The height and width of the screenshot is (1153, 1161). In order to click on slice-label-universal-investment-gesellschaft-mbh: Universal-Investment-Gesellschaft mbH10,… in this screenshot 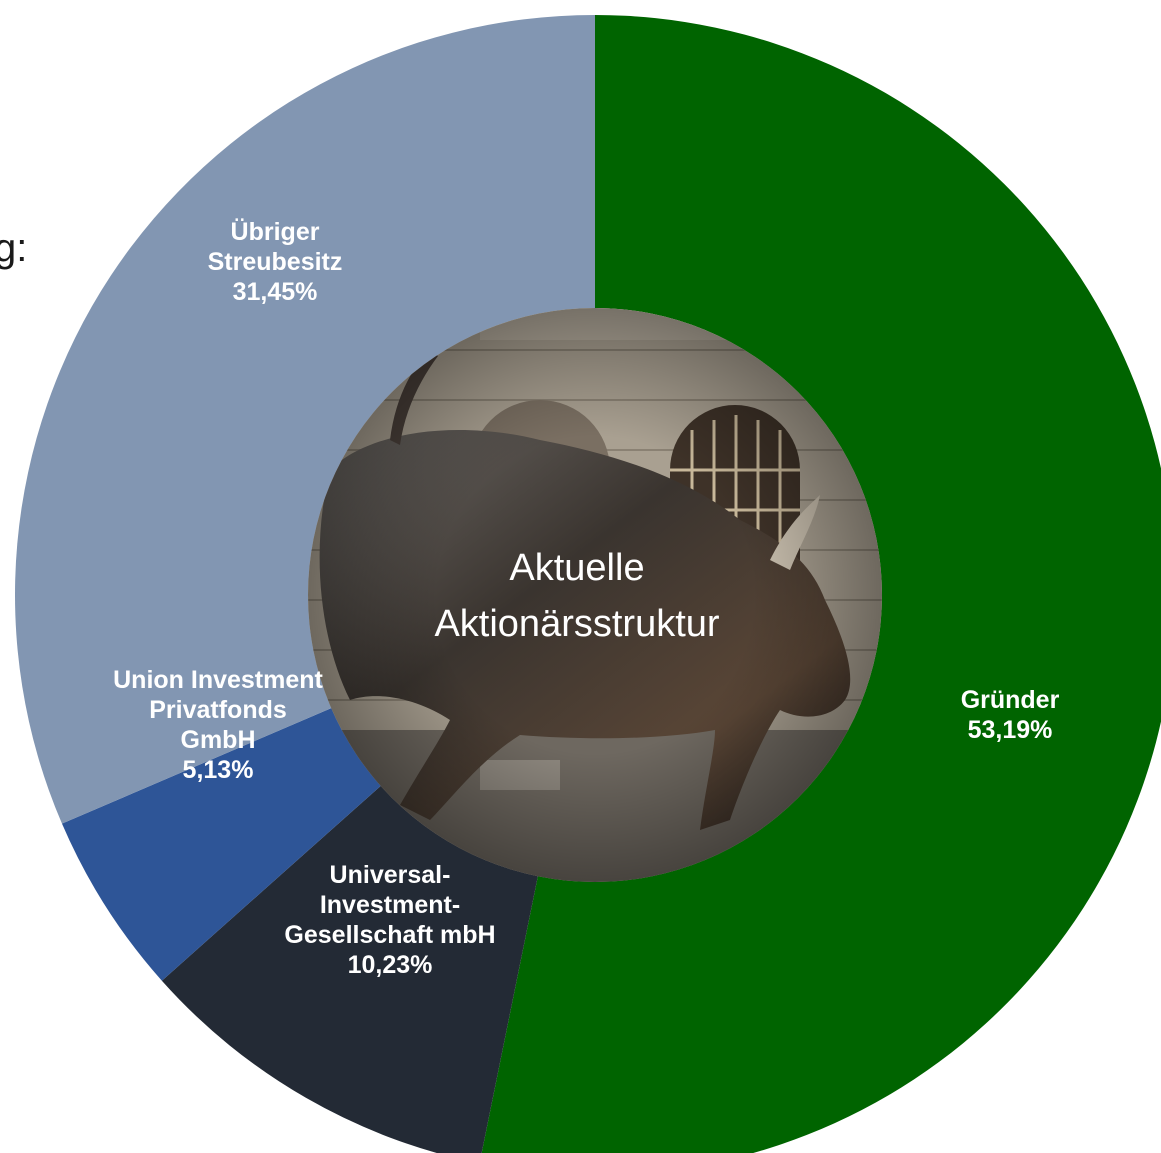, I will do `click(389, 920)`.